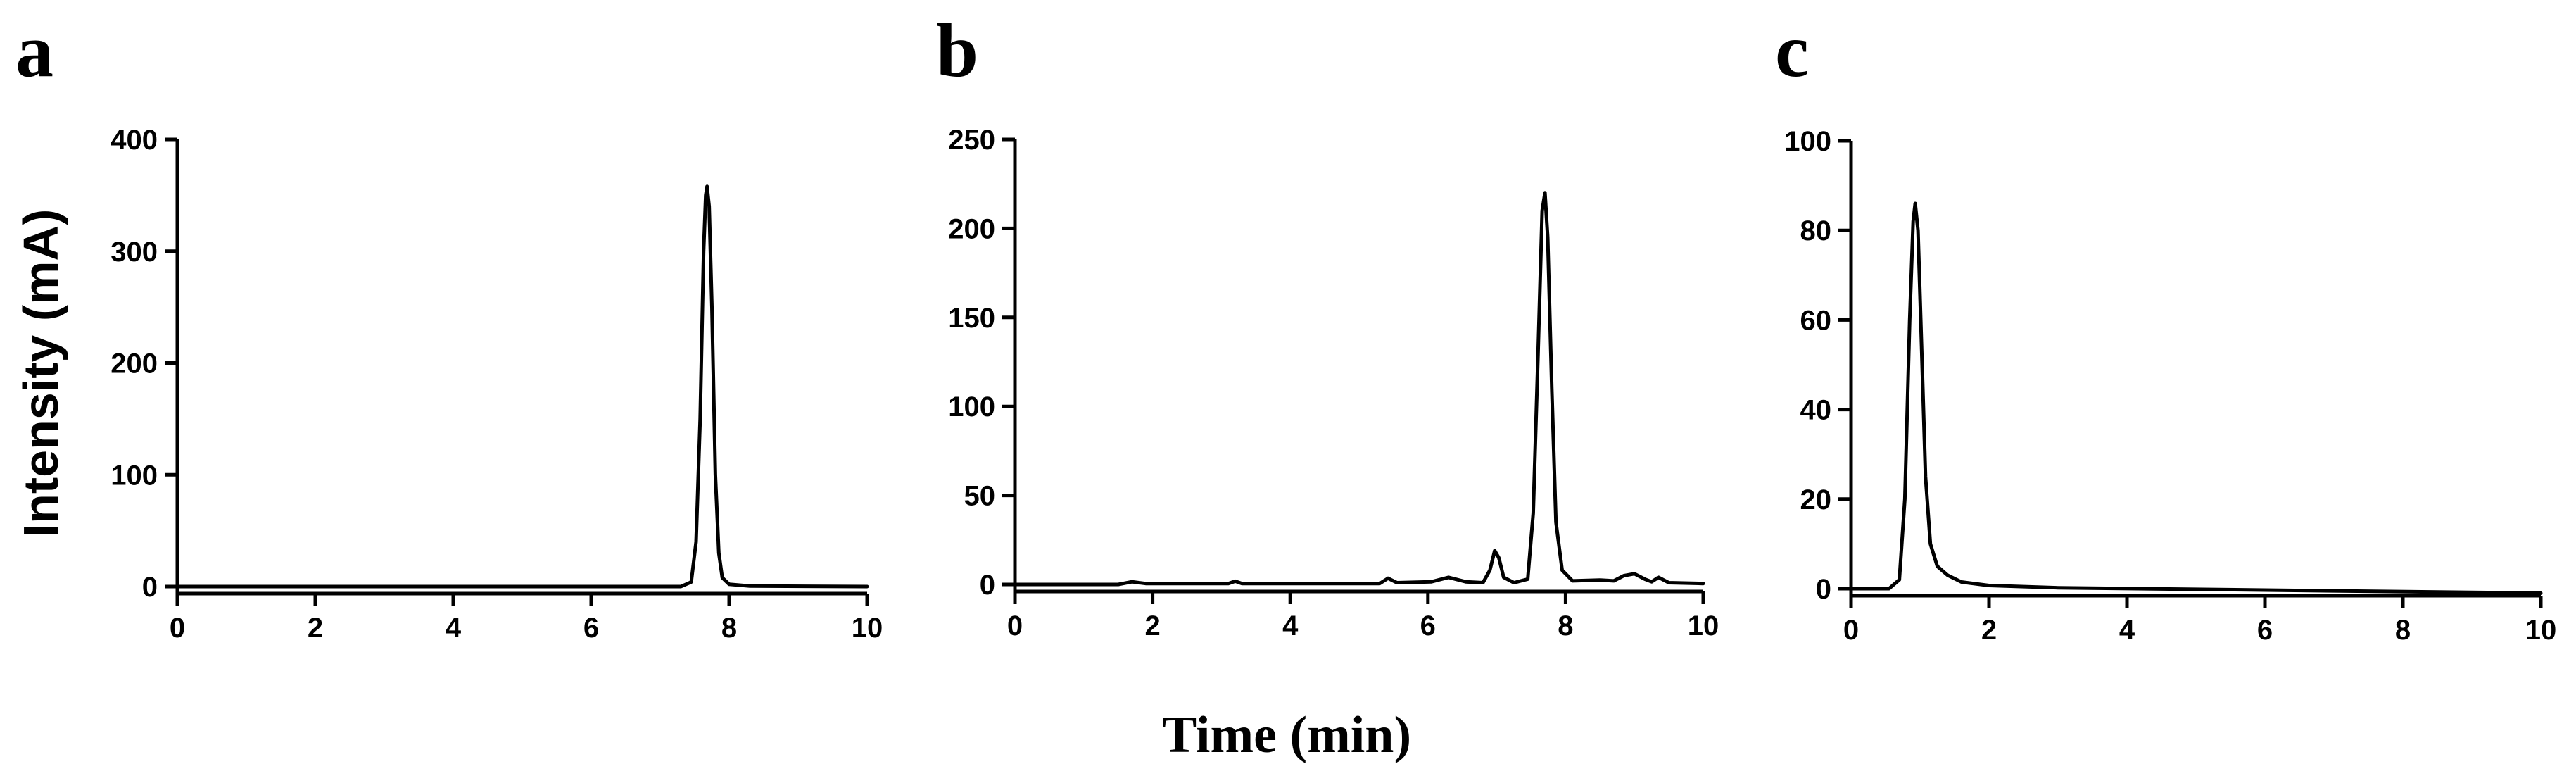 This screenshot has width=2576, height=783. I want to click on y-tick-label: 40, so click(1816, 410).